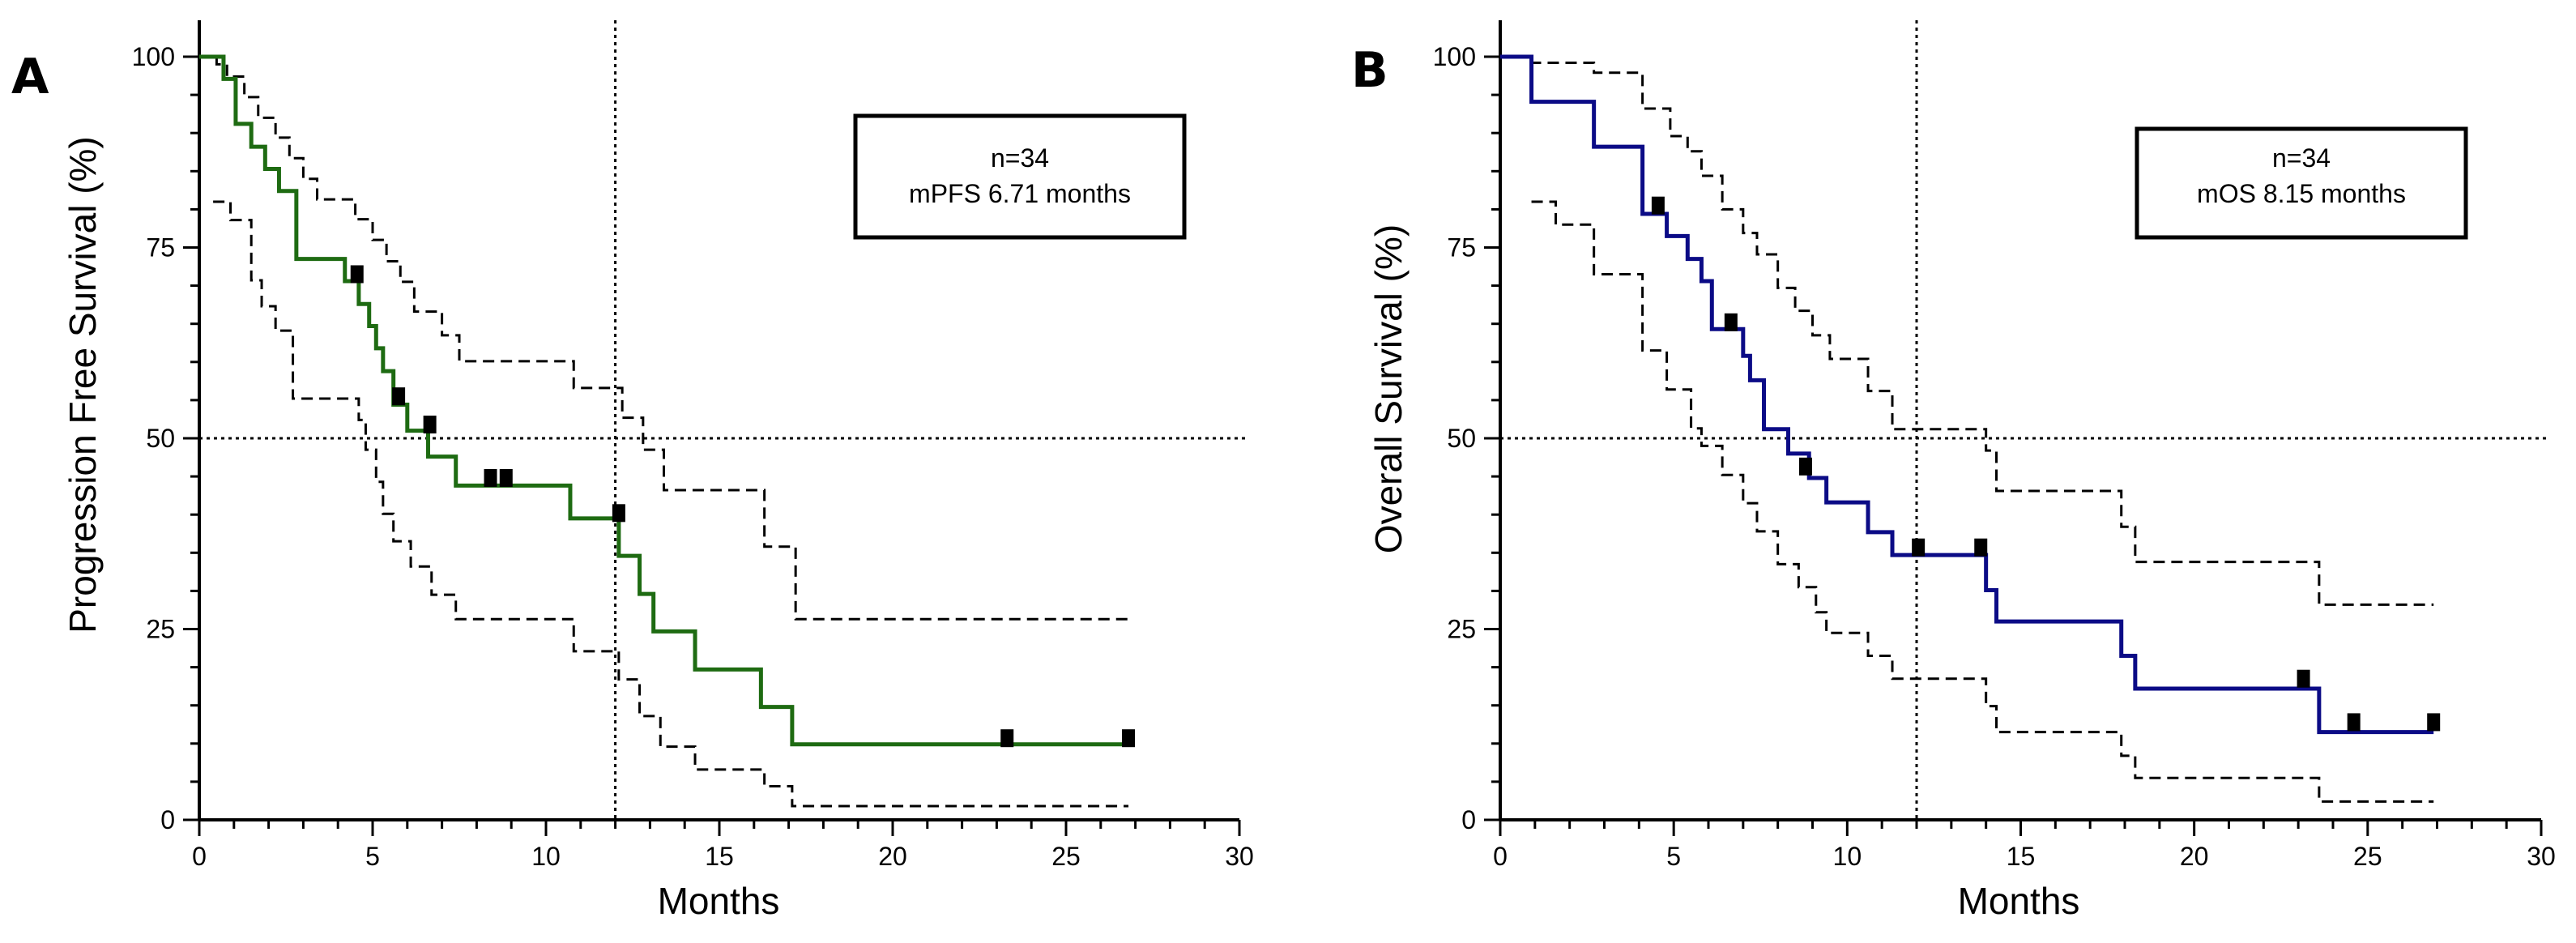 This screenshot has width=2576, height=943. I want to click on y-axis-label: Progression Free Survival (%), so click(83, 385).